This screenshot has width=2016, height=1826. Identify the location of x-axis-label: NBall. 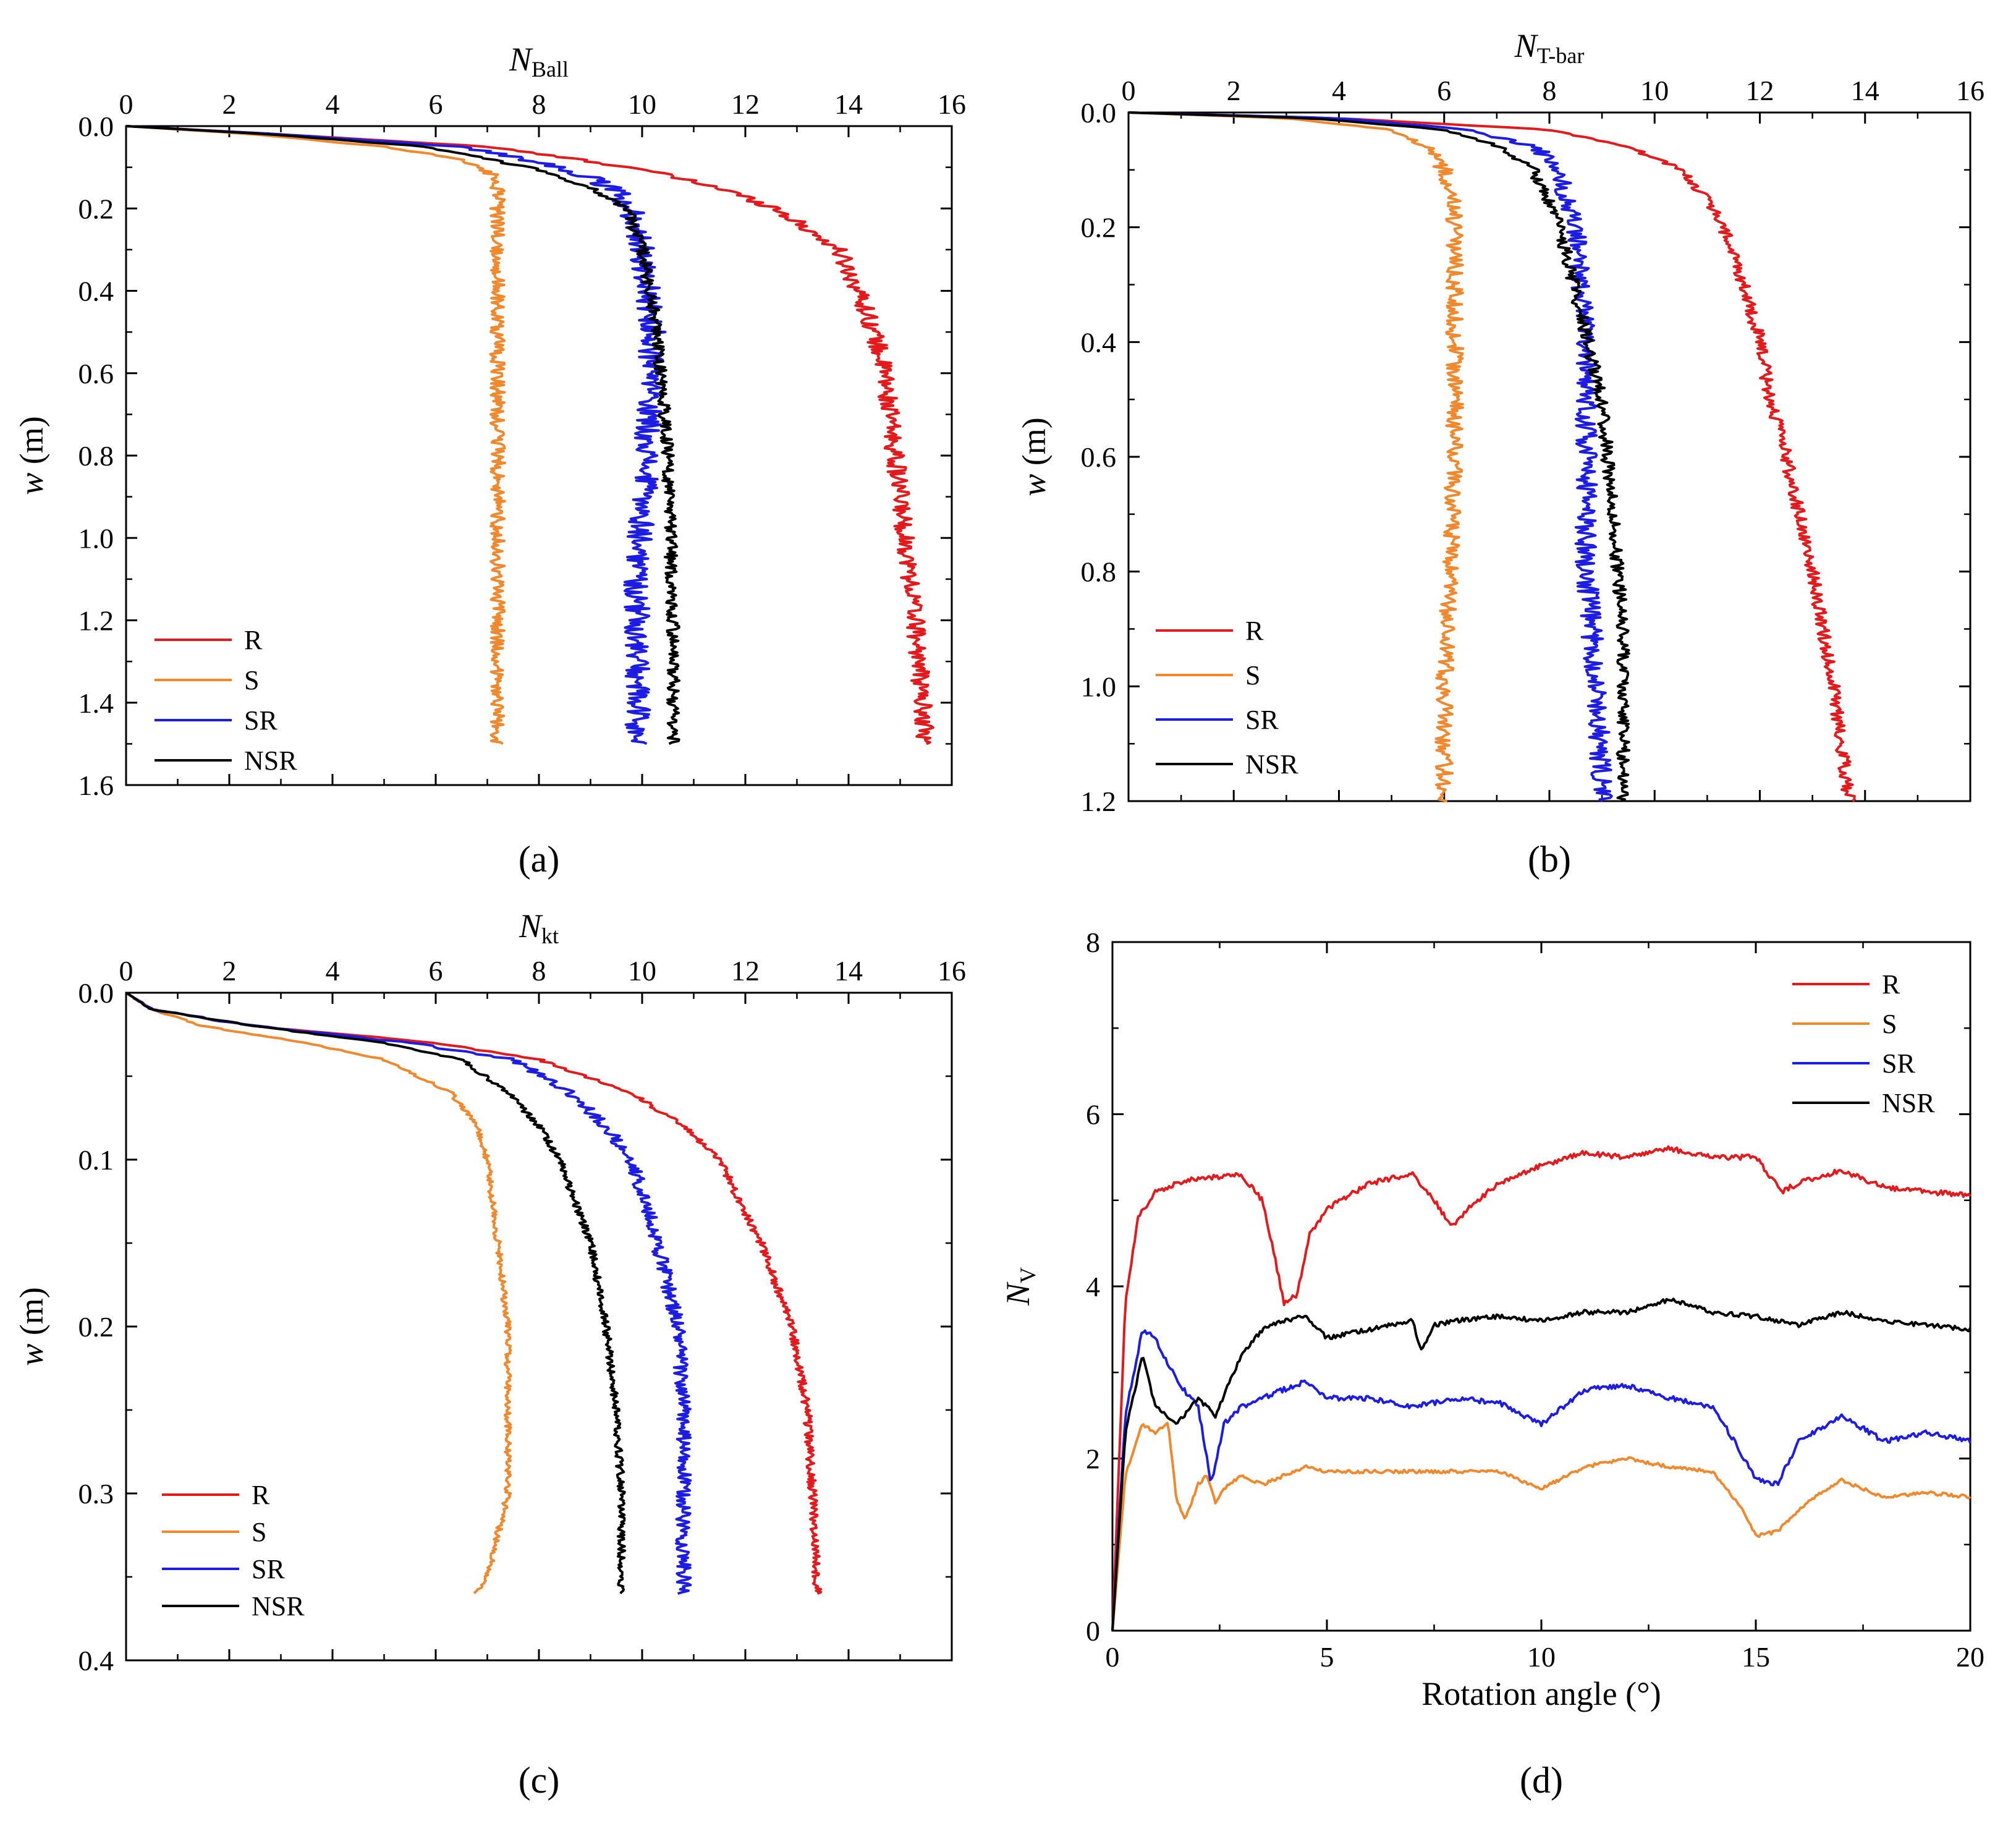
(539, 61).